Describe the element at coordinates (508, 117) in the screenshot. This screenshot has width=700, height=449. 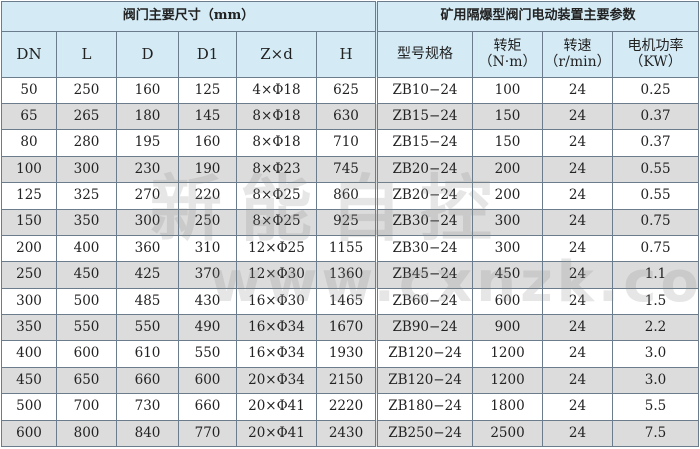
I see `cell-torque: 150` at that location.